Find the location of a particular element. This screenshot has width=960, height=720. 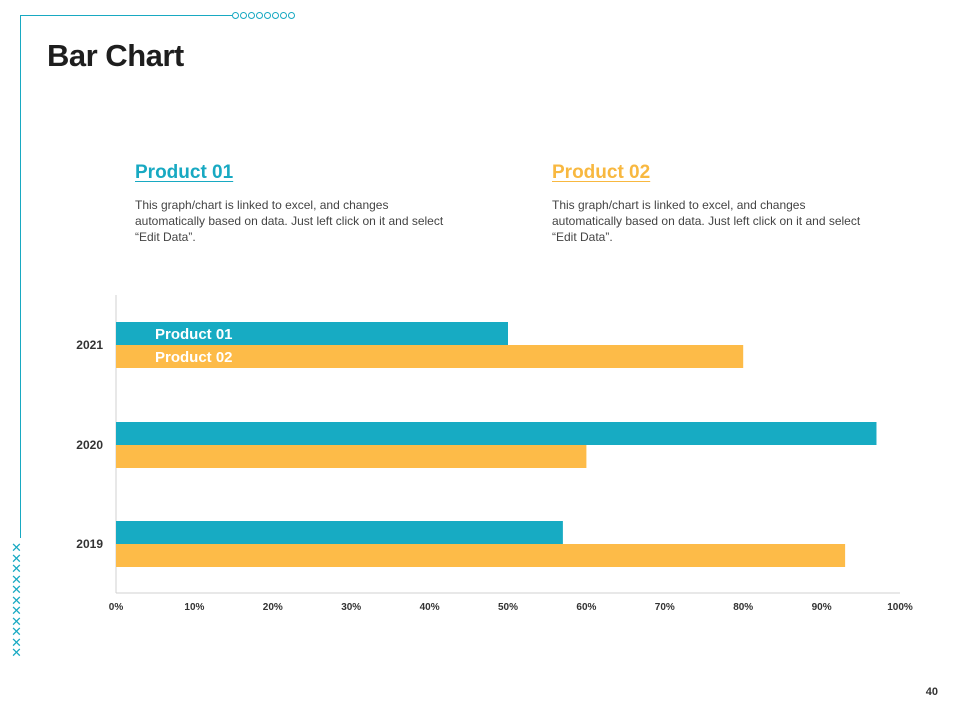

page-title: Bar Chart is located at coordinates (115, 55).